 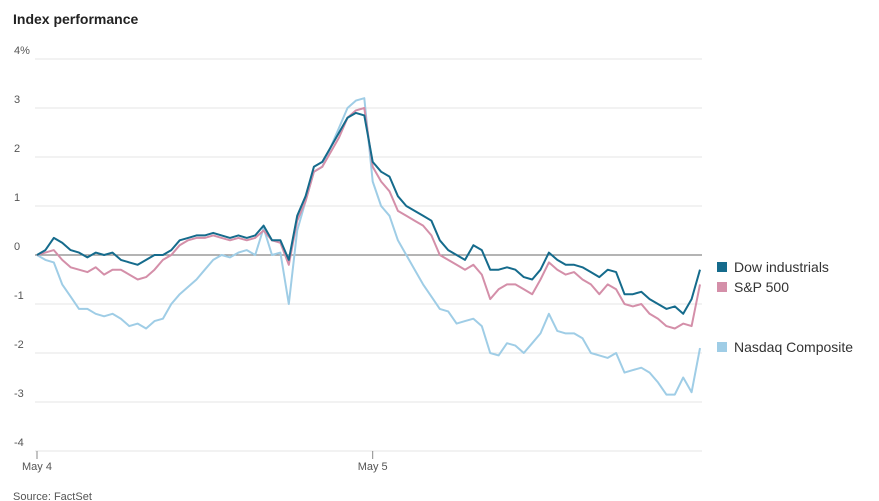 I want to click on y-tick-label: 1, so click(x=17, y=198).